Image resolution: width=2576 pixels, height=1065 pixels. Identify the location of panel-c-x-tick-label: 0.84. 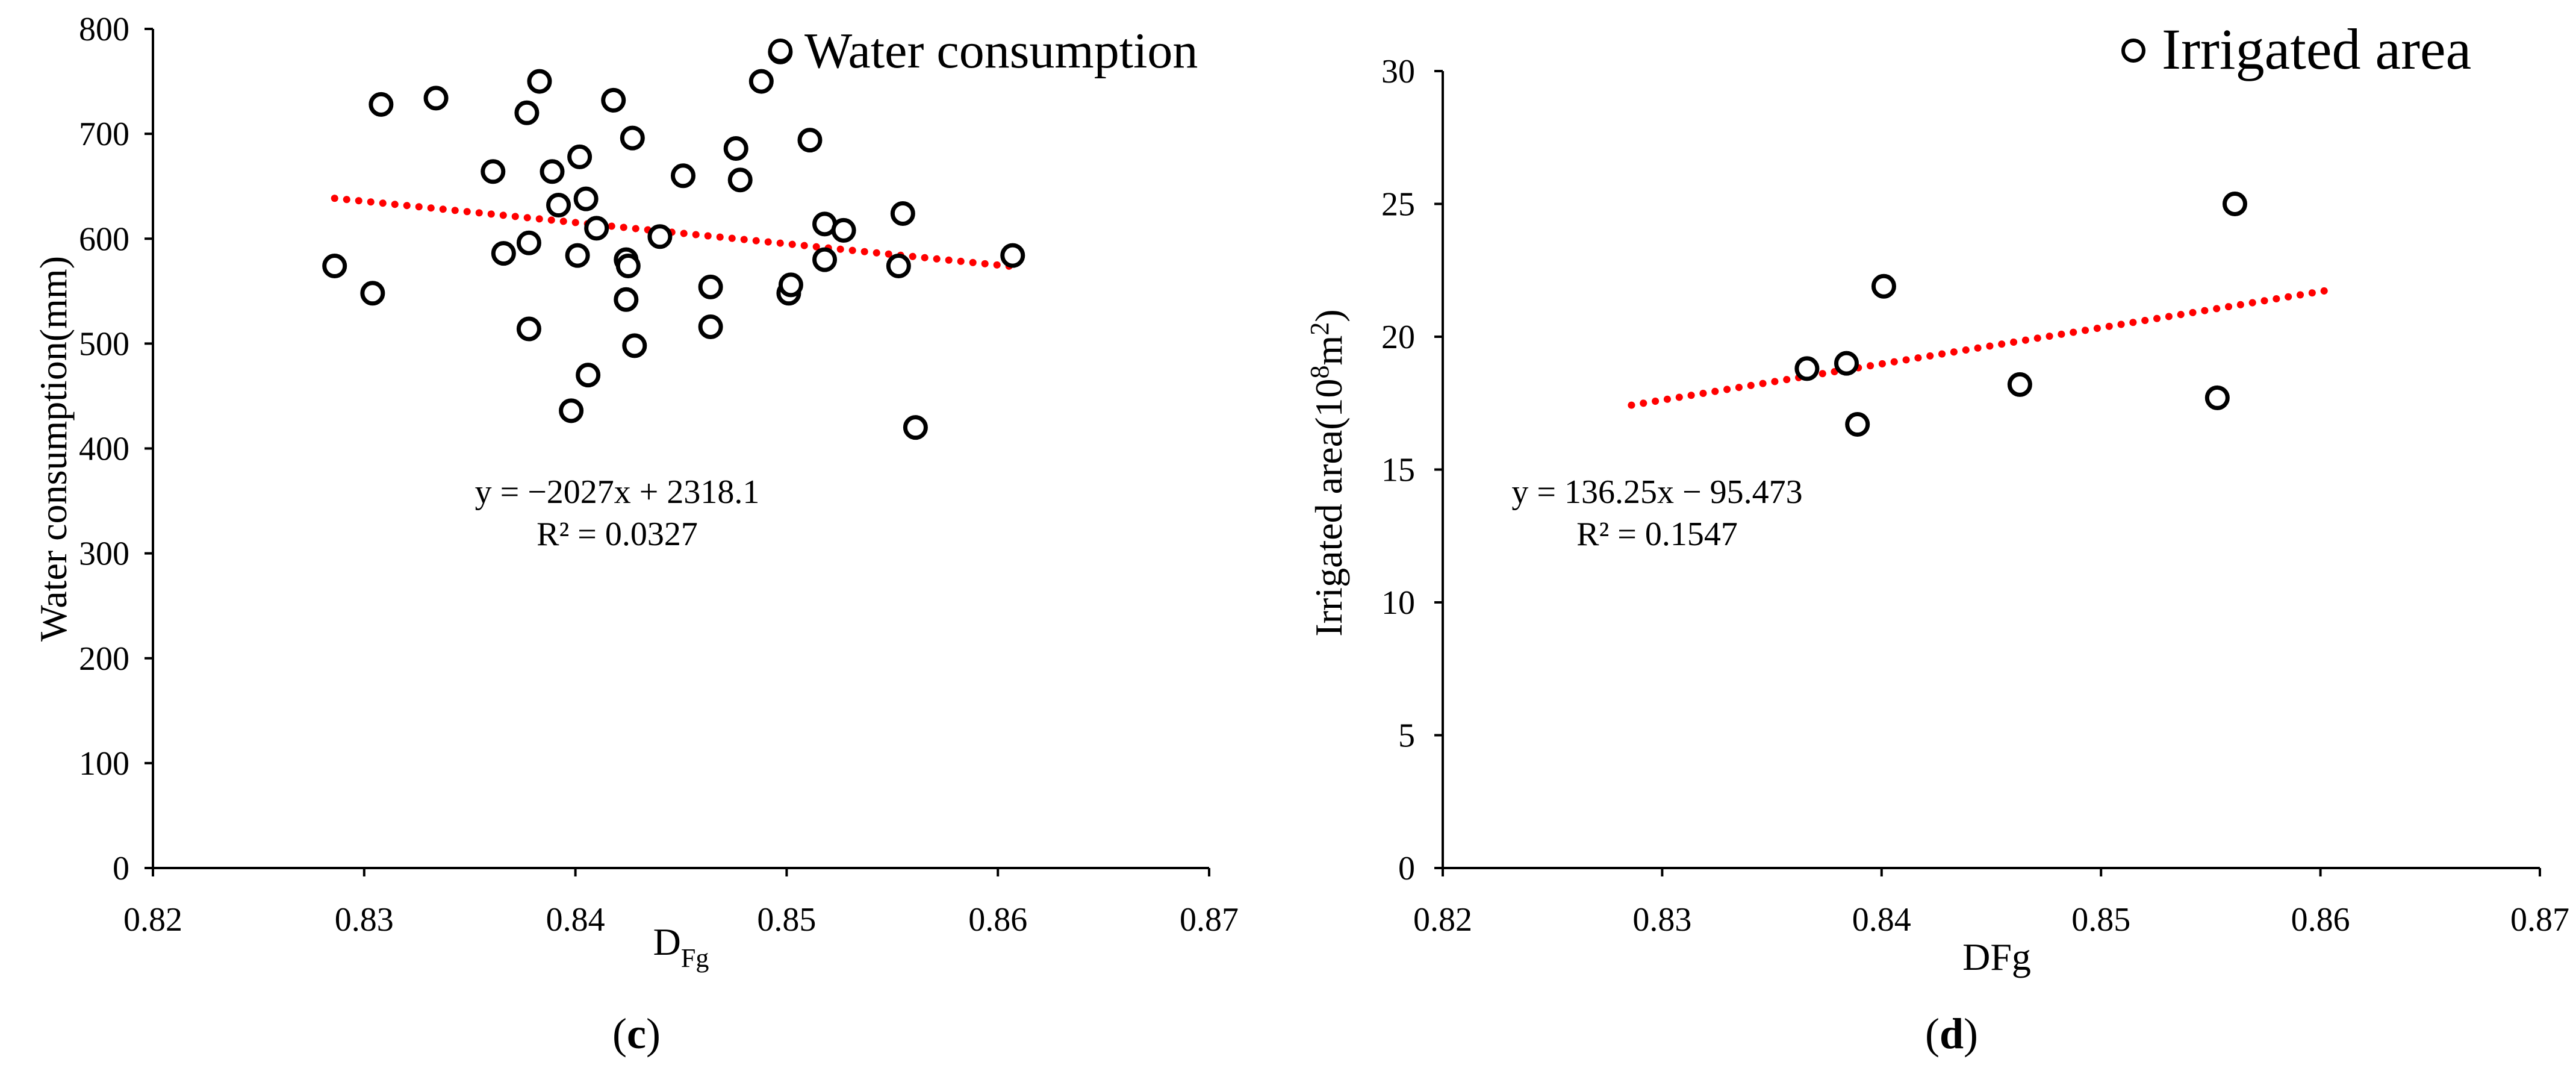
(575, 920).